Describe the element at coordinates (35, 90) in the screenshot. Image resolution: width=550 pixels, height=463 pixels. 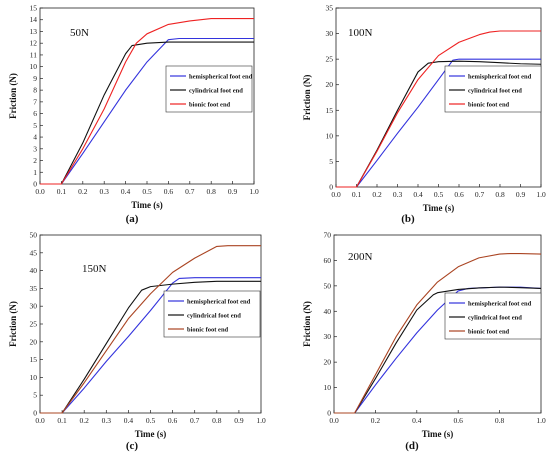
I see `y-tick-label: 8` at that location.